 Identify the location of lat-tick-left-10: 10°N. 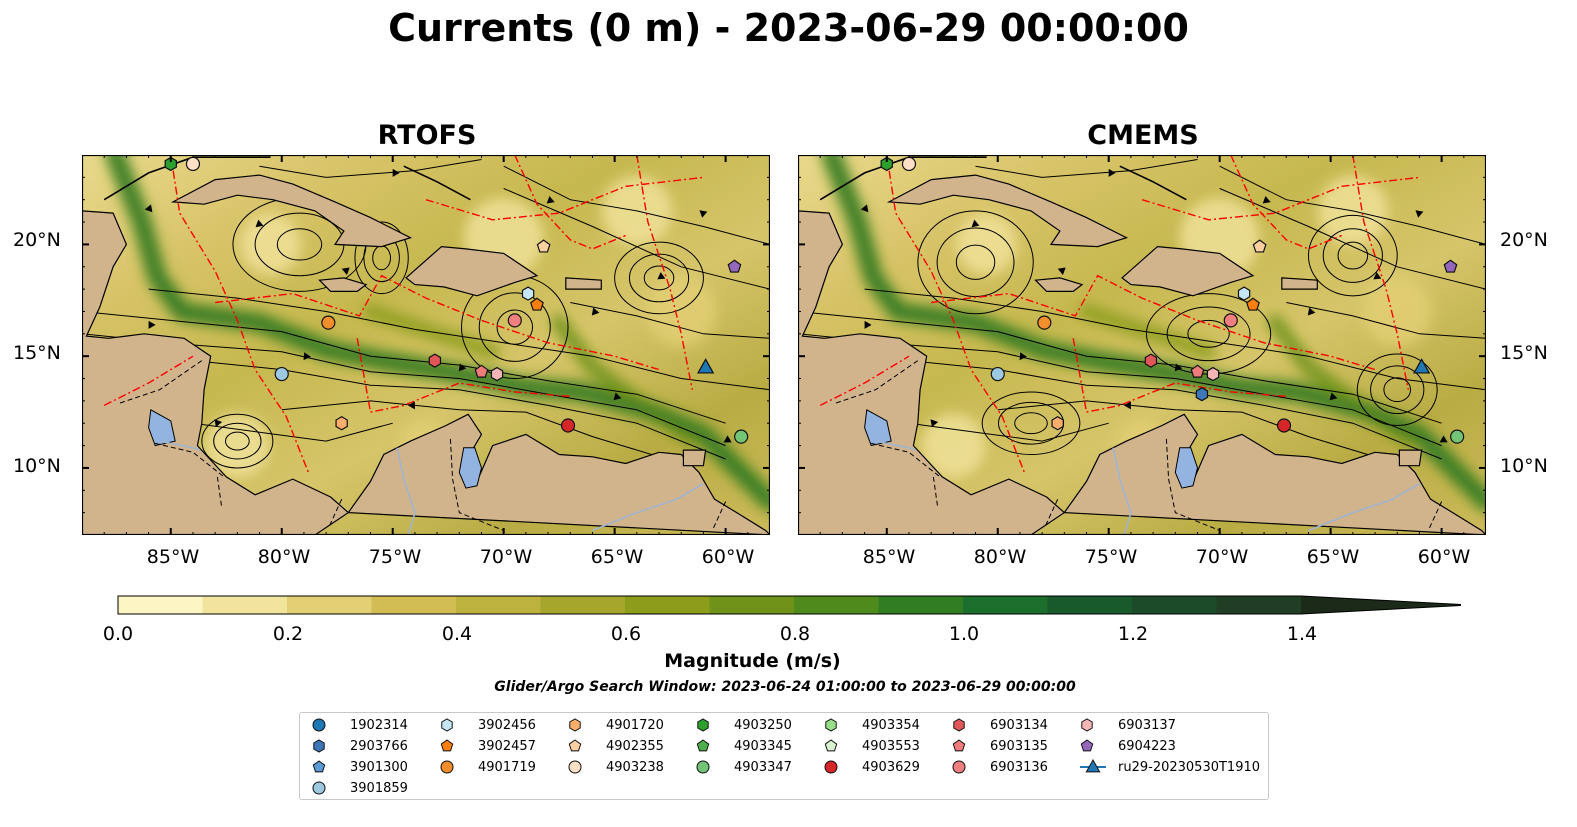
(37, 466).